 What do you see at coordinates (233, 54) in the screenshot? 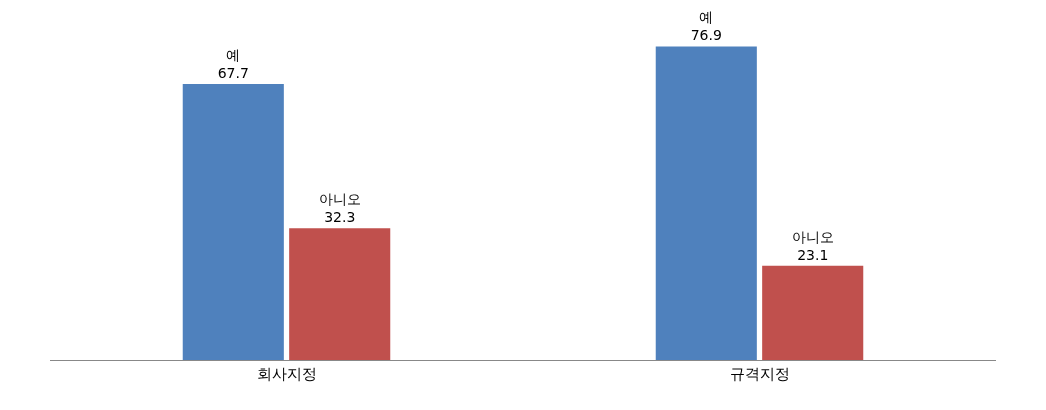
I see `text: 예` at bounding box center [233, 54].